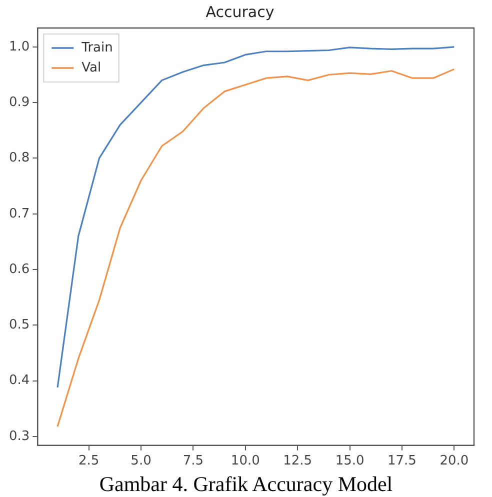 This screenshot has width=492, height=497. What do you see at coordinates (89, 461) in the screenshot?
I see `x-tick-label: 2.5` at bounding box center [89, 461].